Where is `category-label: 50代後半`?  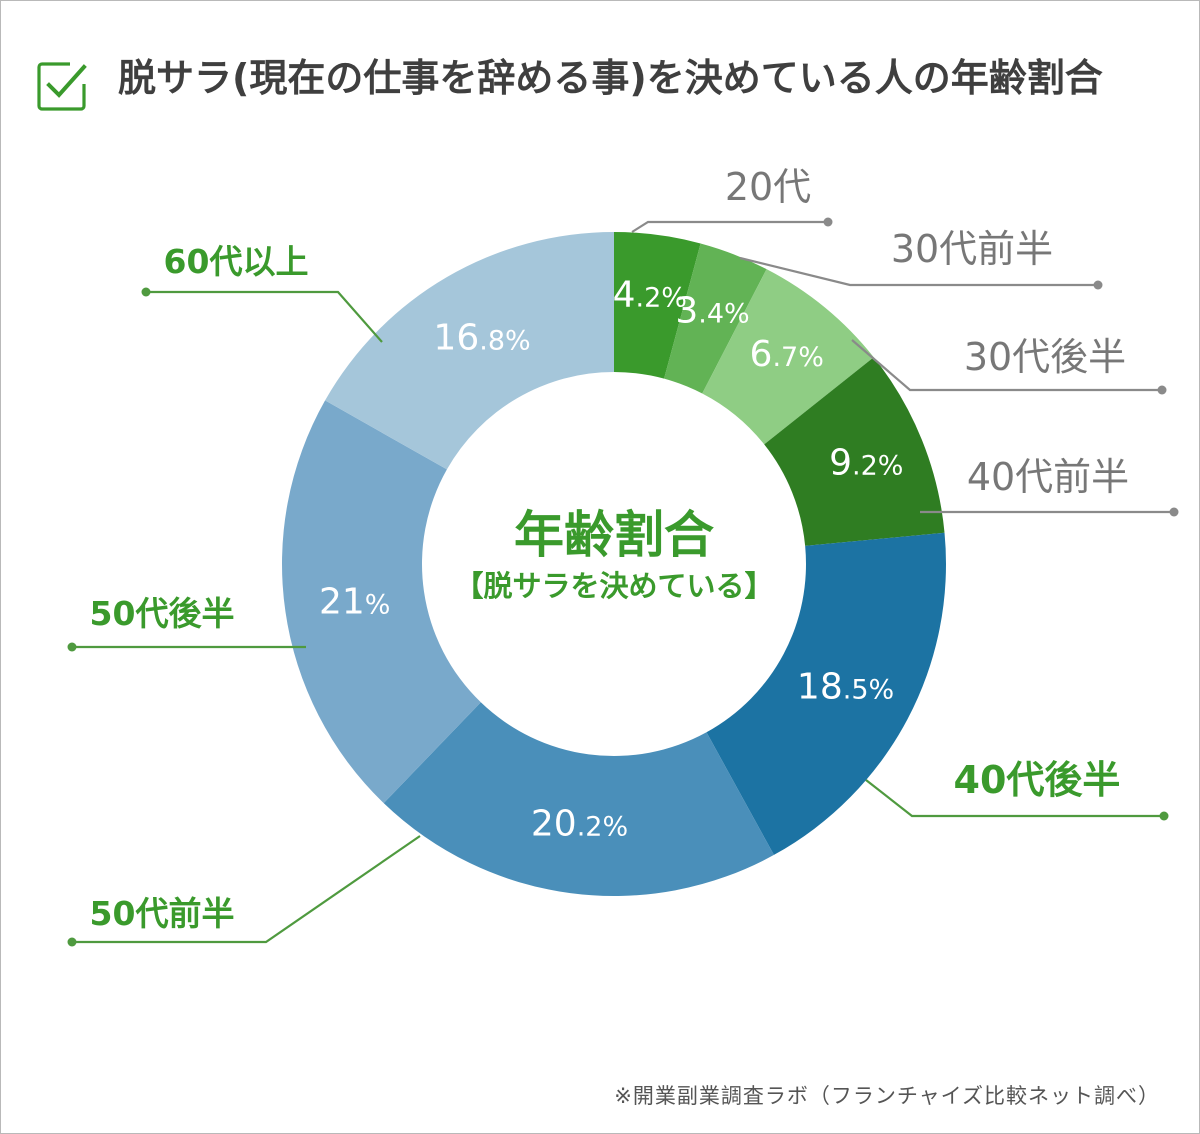 category-label: 50代後半 is located at coordinates (162, 613).